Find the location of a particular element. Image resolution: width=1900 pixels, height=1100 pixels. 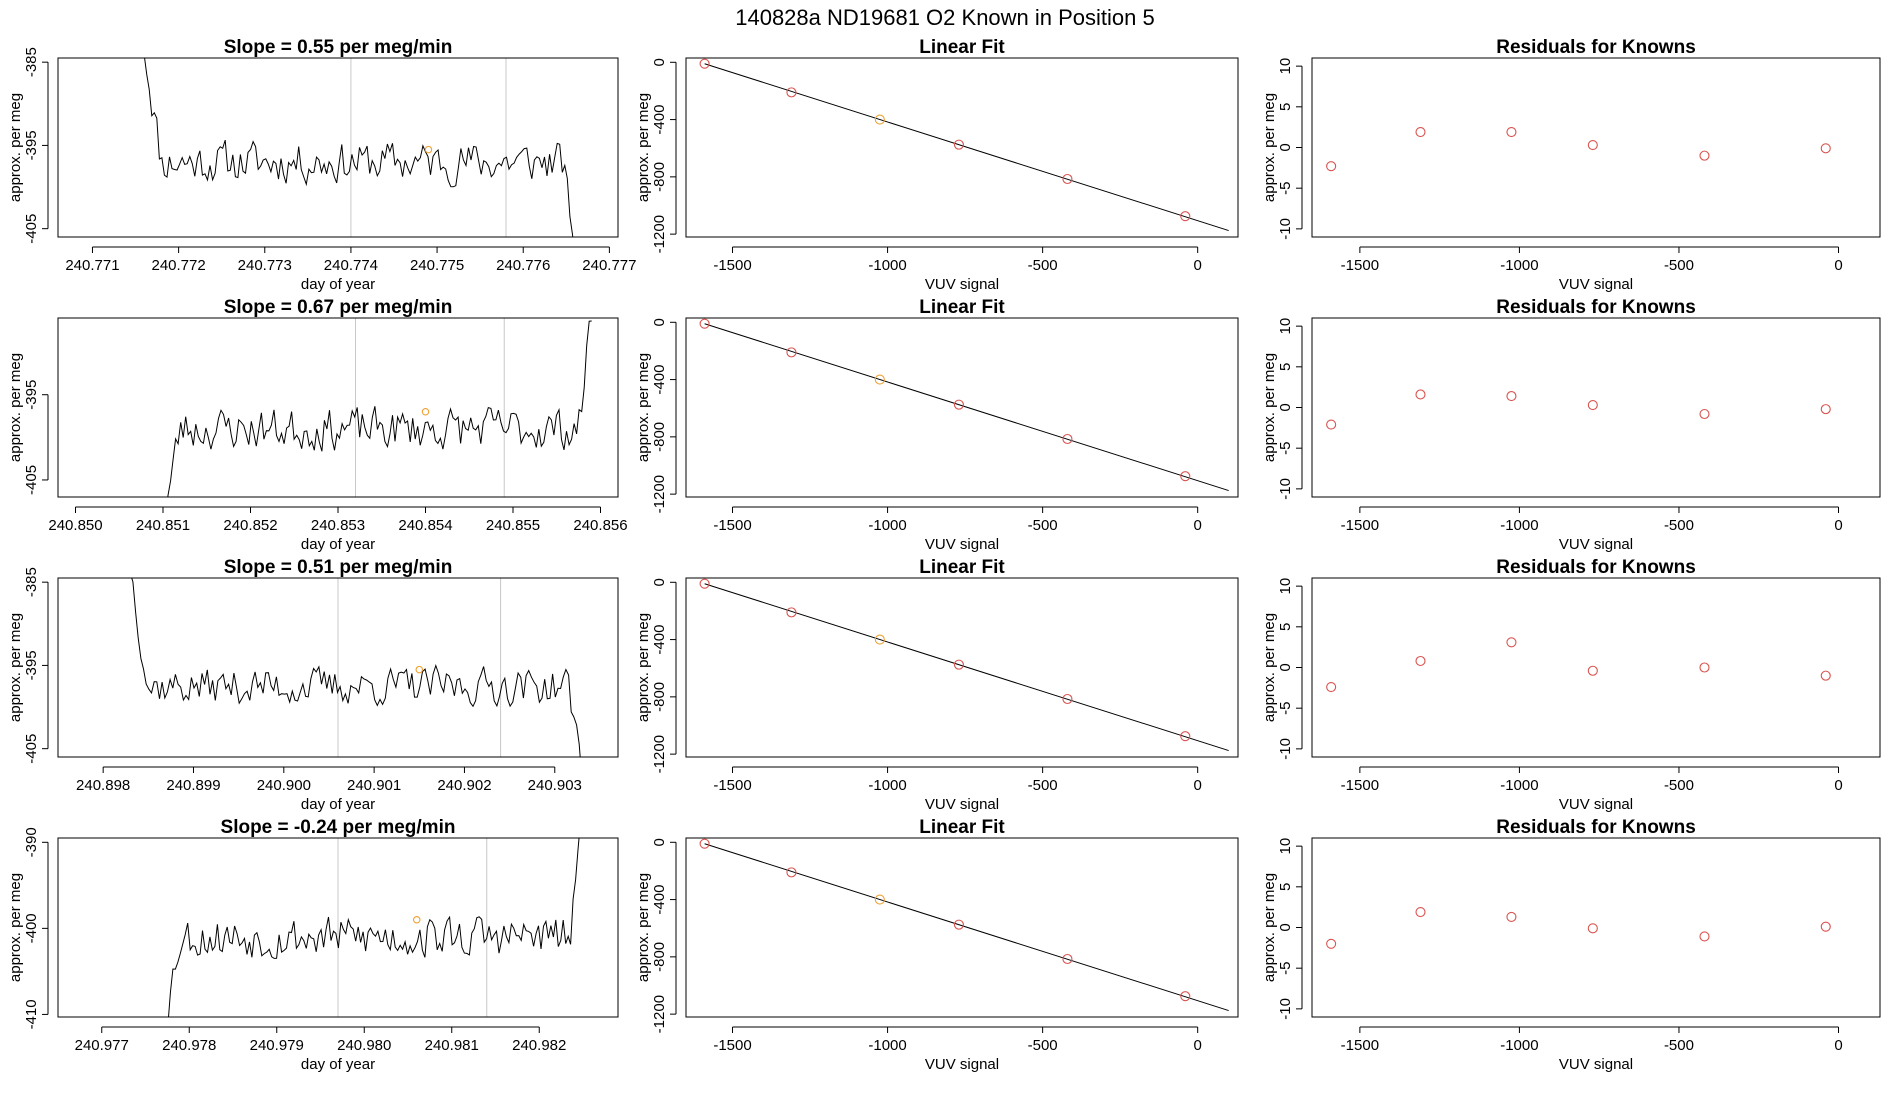

data-trace is located at coordinates (374, 927).